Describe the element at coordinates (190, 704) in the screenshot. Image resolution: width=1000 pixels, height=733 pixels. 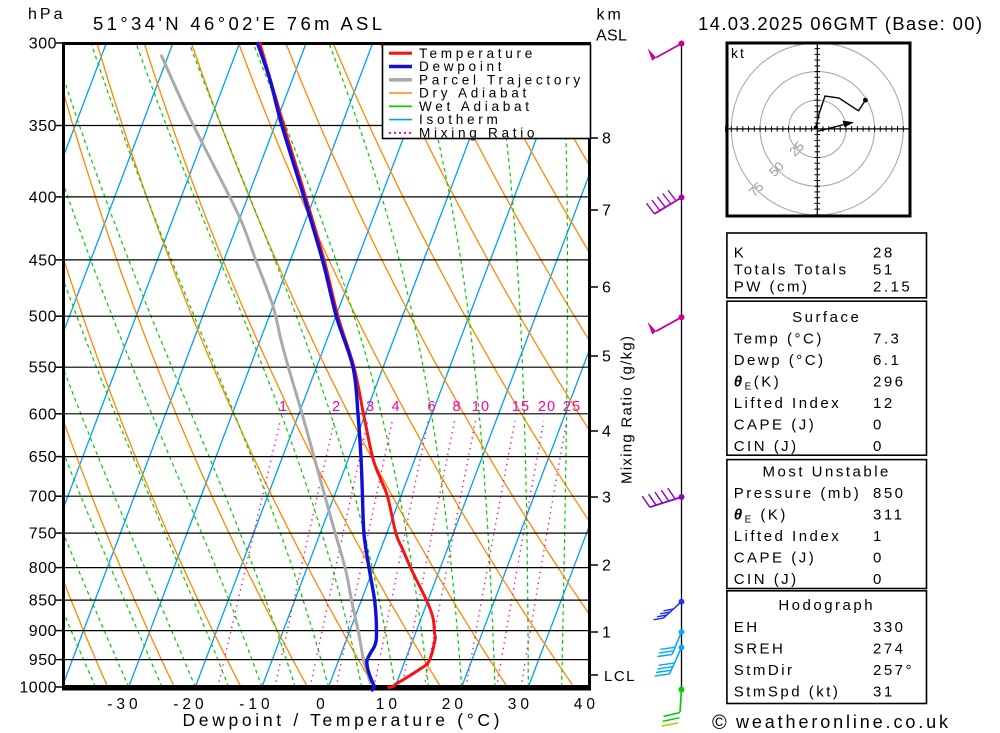
I see `svg-text: -20` at that location.